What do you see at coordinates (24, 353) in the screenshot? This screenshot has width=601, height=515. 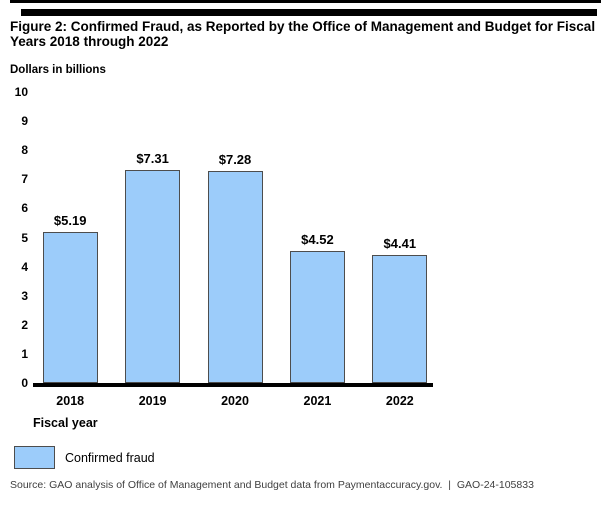 I see `y-tick-label: 1` at bounding box center [24, 353].